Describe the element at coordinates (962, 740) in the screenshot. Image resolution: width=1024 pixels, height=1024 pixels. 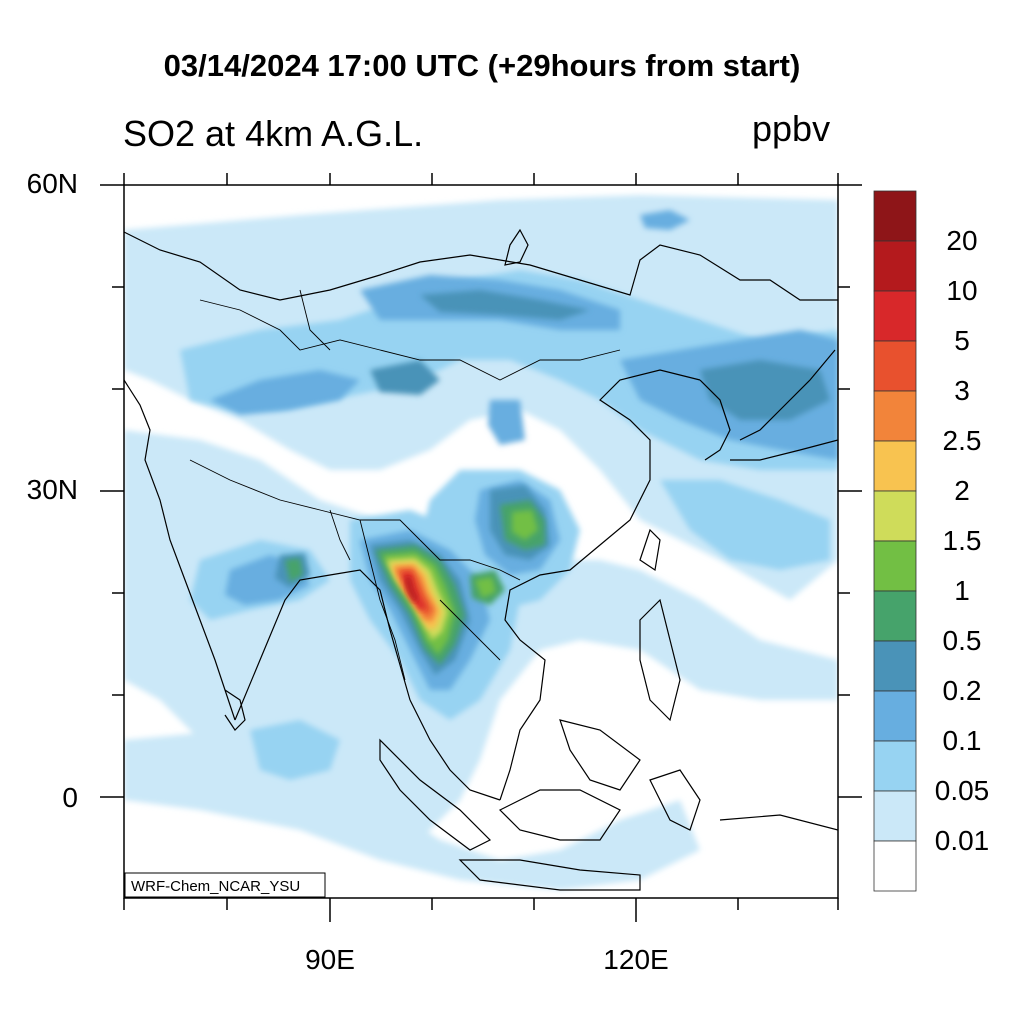
I see `colorbar-label: 0.1` at that location.